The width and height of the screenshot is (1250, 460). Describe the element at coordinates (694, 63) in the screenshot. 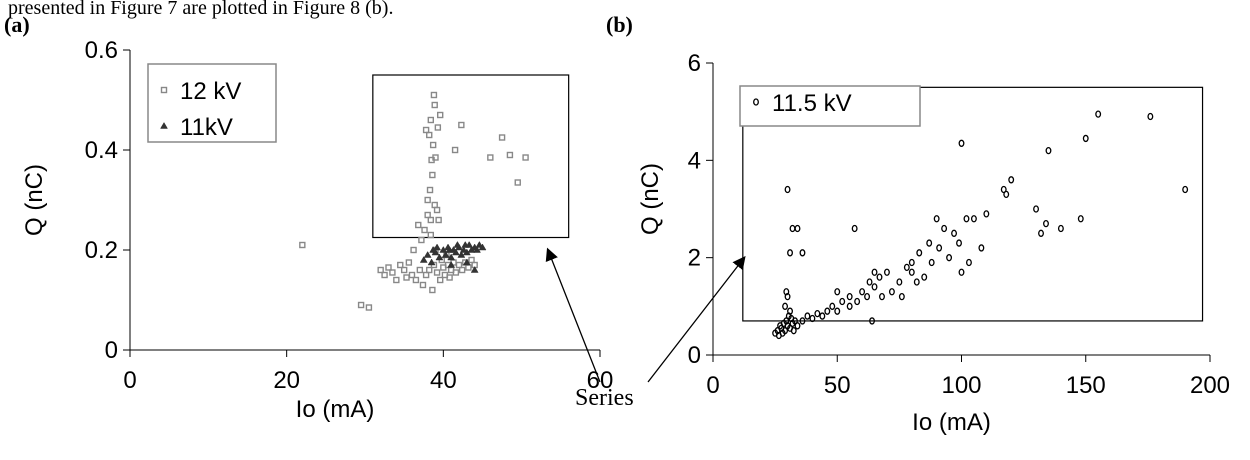

I see `y-tick-label: 6` at that location.